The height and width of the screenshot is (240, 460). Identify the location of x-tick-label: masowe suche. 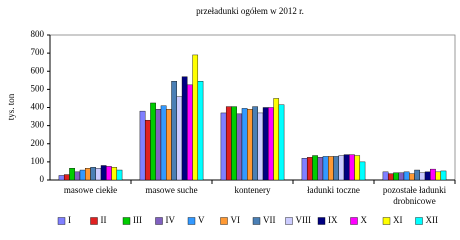
(171, 190).